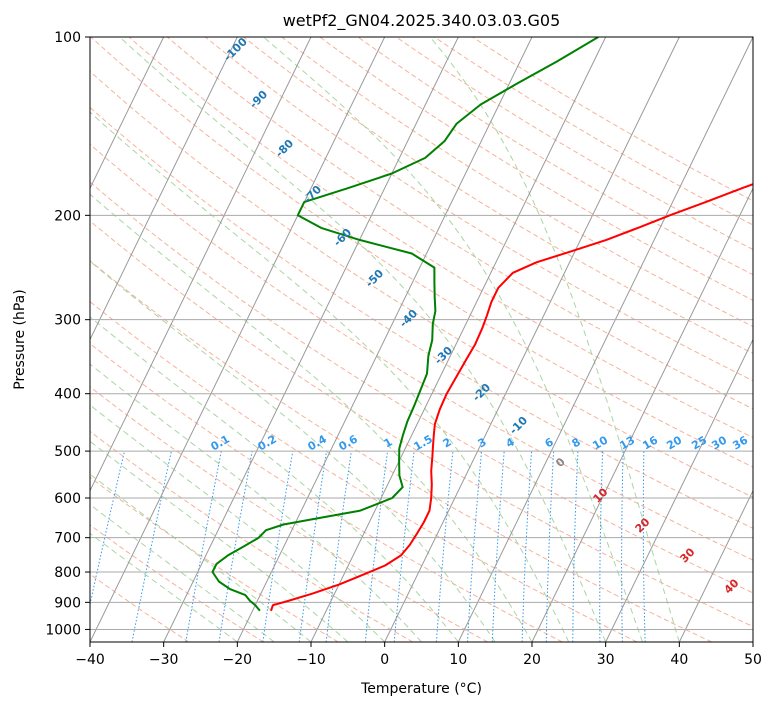  What do you see at coordinates (67, 573) in the screenshot?
I see `y-tick-label: 800` at bounding box center [67, 573].